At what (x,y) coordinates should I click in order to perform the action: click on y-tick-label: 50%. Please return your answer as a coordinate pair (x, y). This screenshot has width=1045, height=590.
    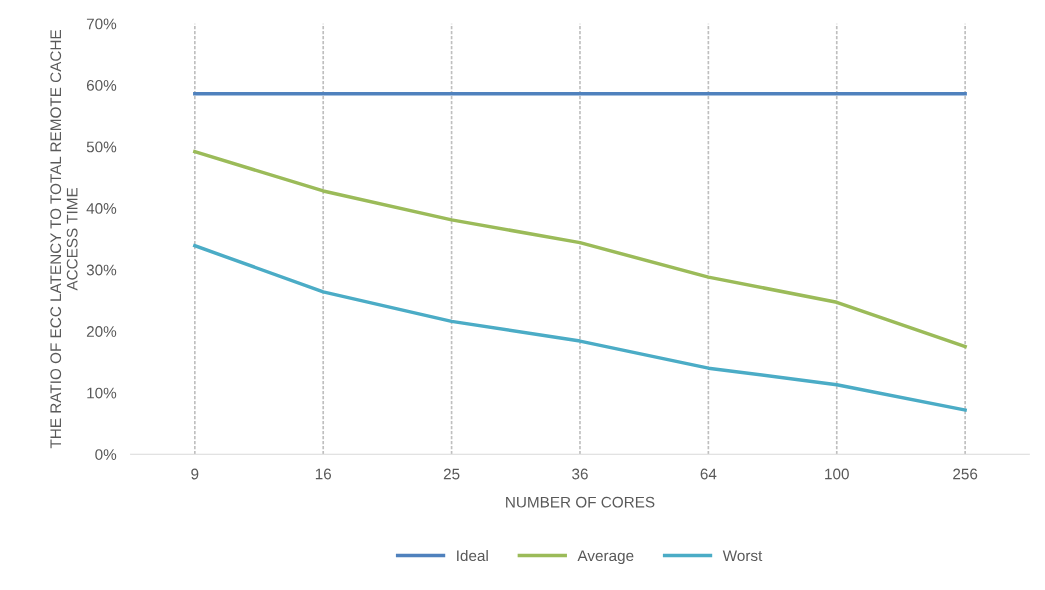
    Looking at the image, I should click on (101, 147).